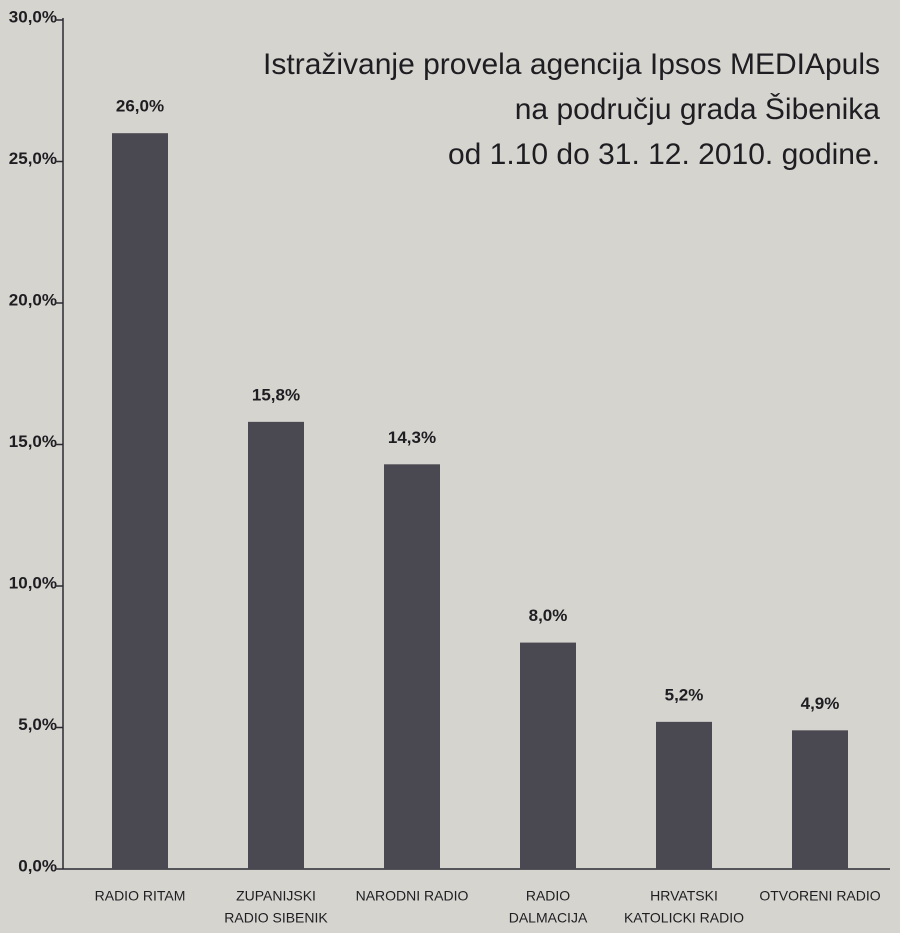 This screenshot has width=900, height=933. Describe the element at coordinates (819, 896) in the screenshot. I see `x-tick-label: OTVORENI RADIO` at that location.